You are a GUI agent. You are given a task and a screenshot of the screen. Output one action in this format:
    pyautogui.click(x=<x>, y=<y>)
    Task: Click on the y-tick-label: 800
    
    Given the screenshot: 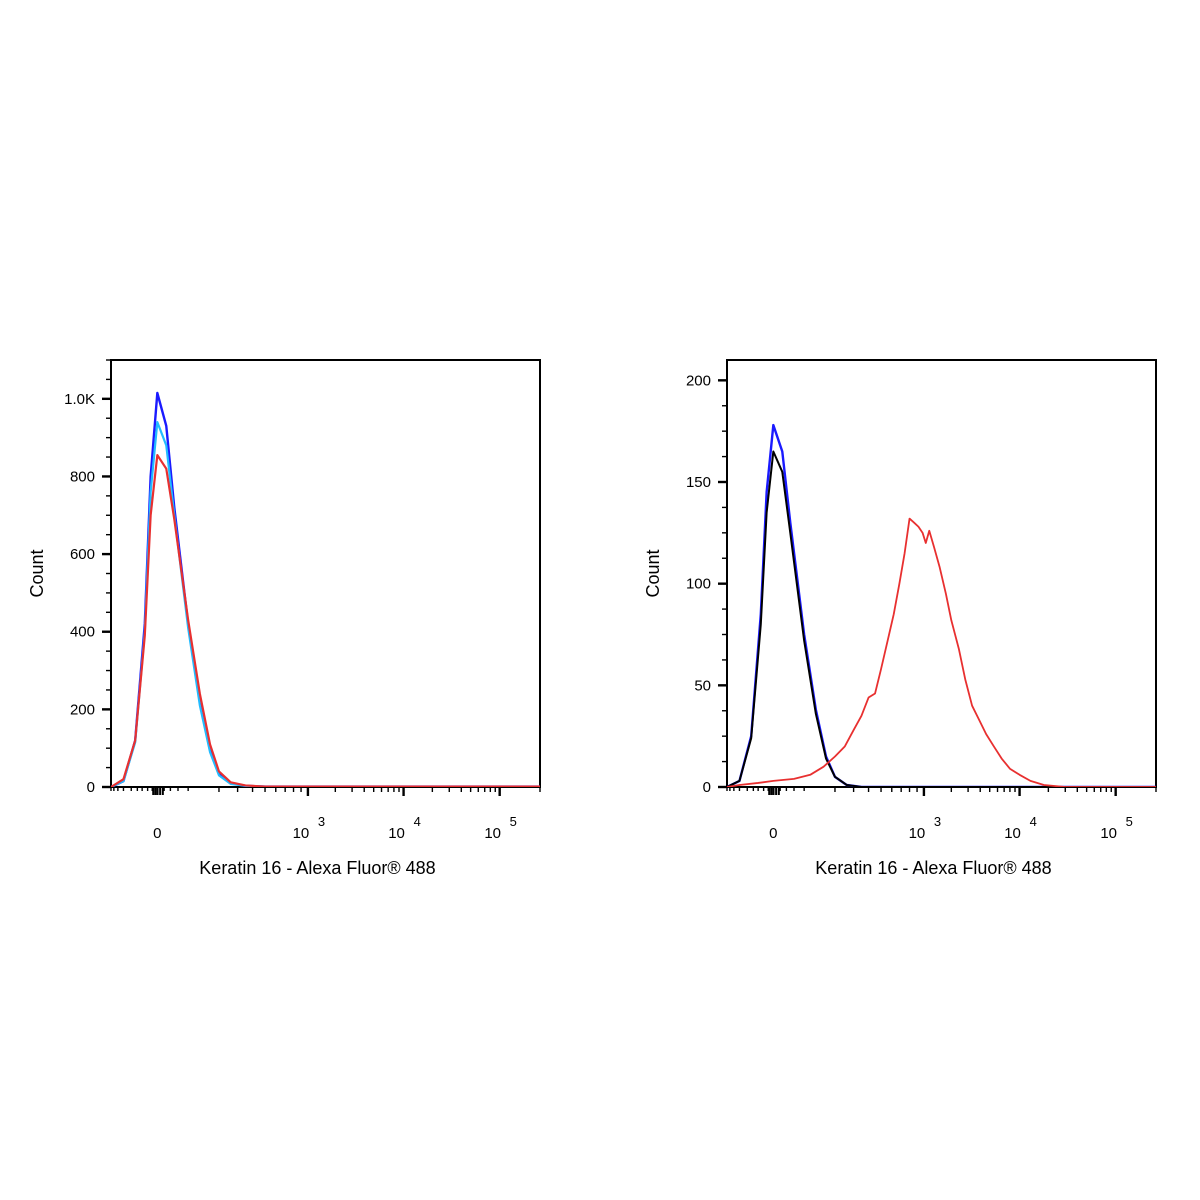 What is the action you would take?
    pyautogui.click(x=82, y=476)
    